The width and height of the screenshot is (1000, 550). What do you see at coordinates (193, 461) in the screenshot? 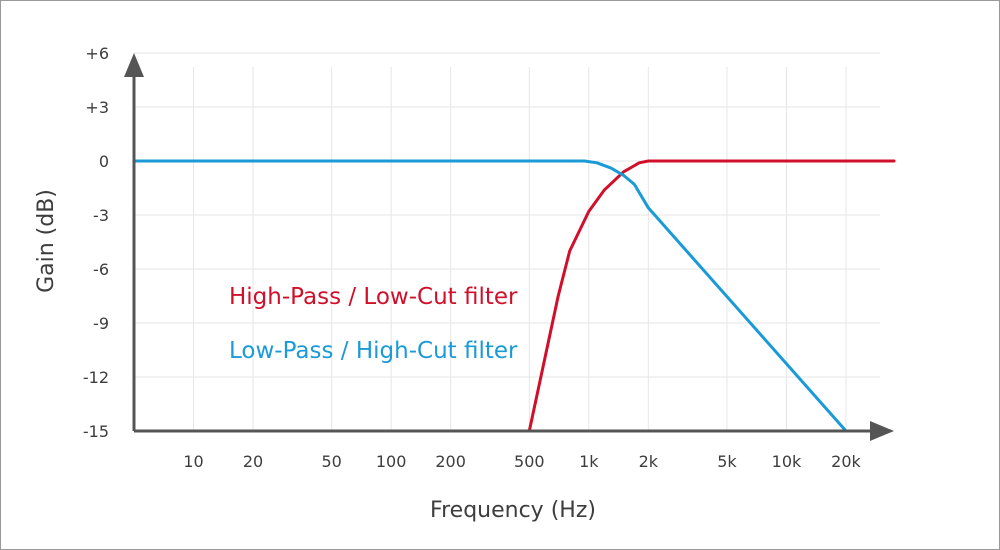
I see `x-tick-label: 10` at bounding box center [193, 461].